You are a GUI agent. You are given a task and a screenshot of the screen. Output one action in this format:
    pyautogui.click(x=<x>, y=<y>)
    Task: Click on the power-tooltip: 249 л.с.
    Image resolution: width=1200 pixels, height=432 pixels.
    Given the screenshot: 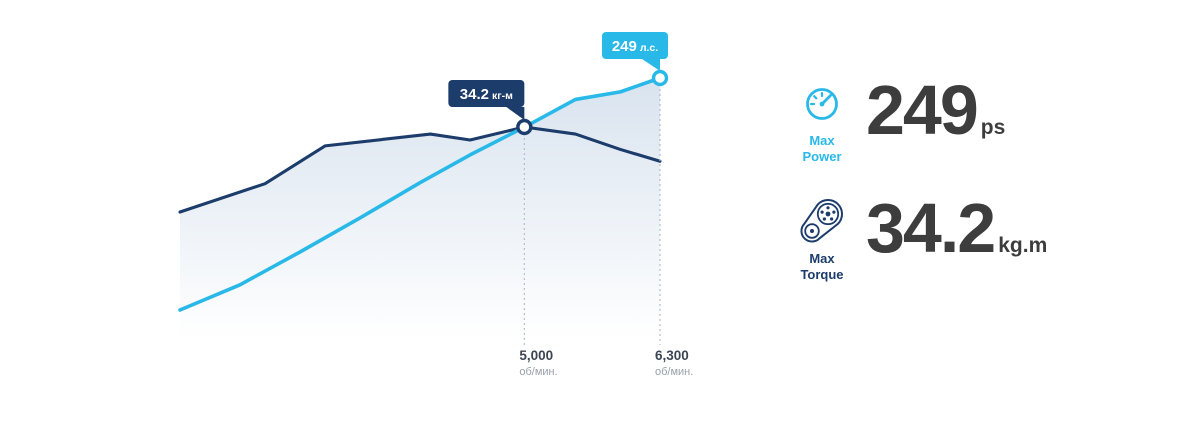 What is the action you would take?
    pyautogui.click(x=635, y=51)
    